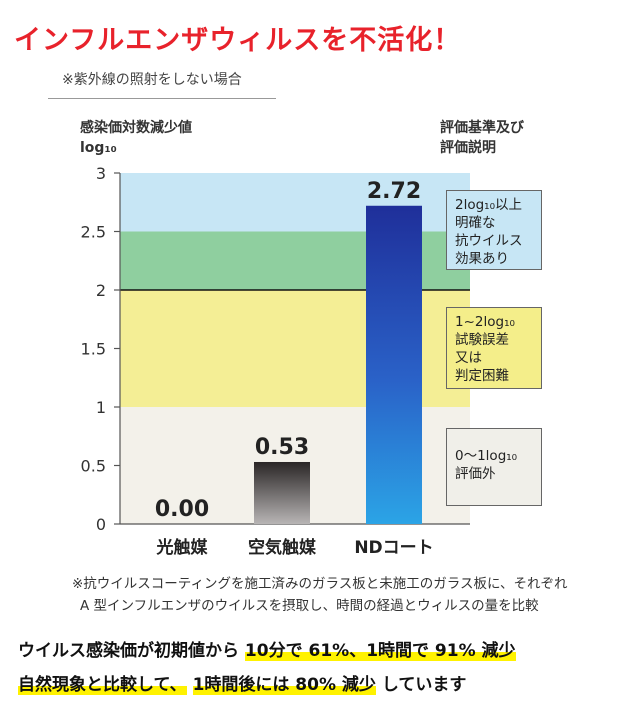  I want to click on bar-value-label-2: 2.72, so click(394, 191).